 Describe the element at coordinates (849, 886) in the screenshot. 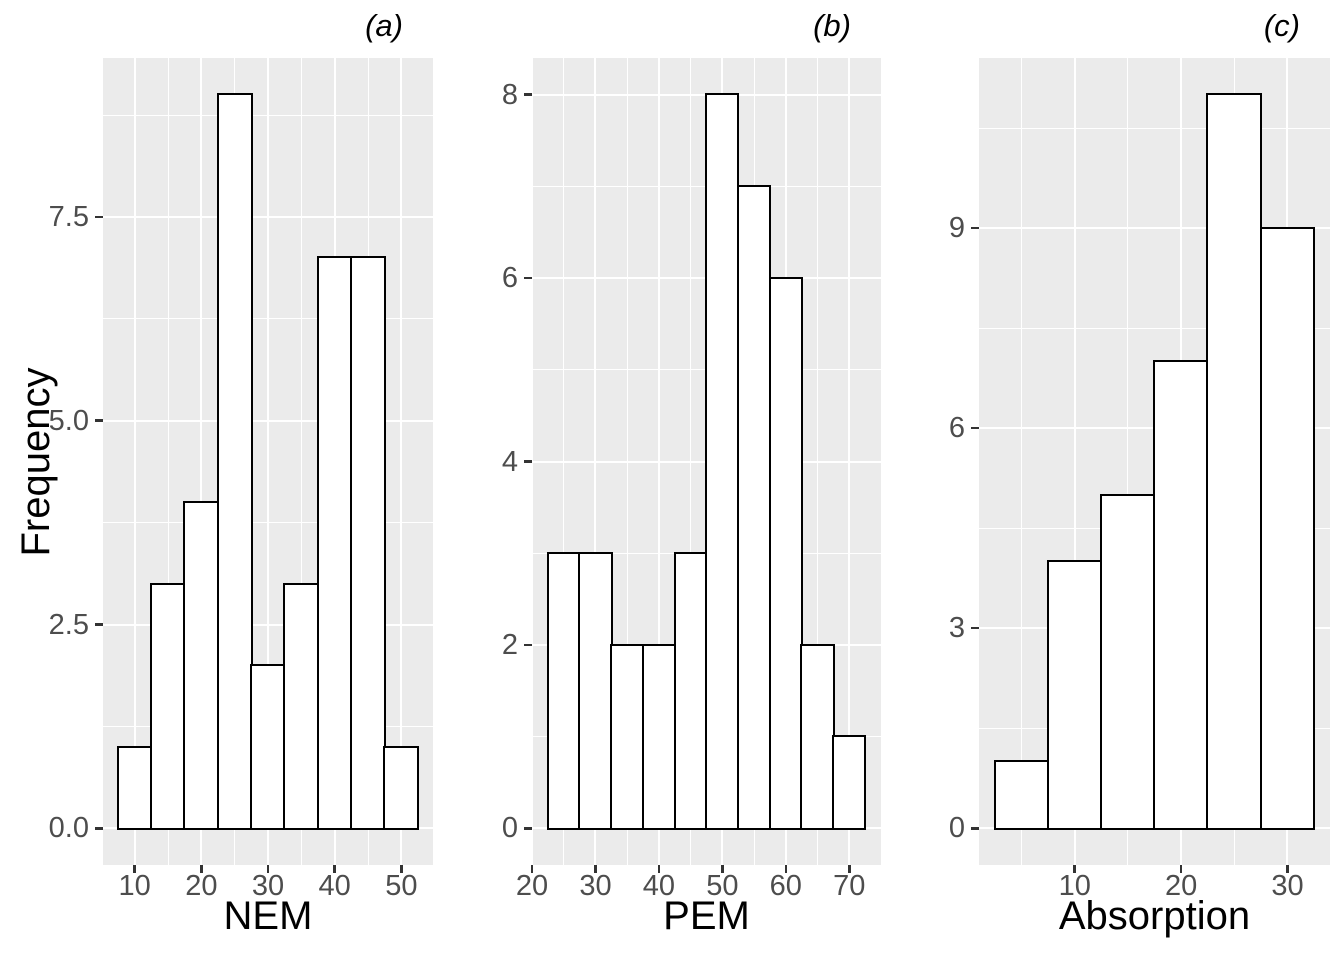

I see `x-tick-label: 70` at that location.